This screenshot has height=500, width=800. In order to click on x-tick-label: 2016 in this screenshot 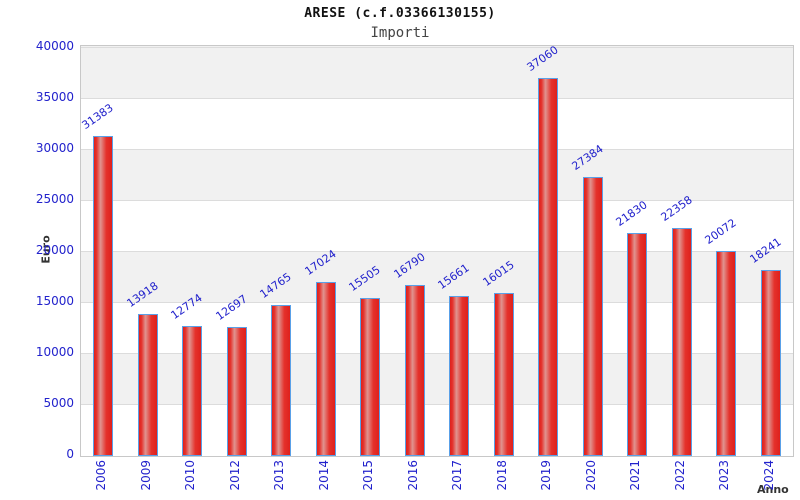, I will do `click(412, 475)`.